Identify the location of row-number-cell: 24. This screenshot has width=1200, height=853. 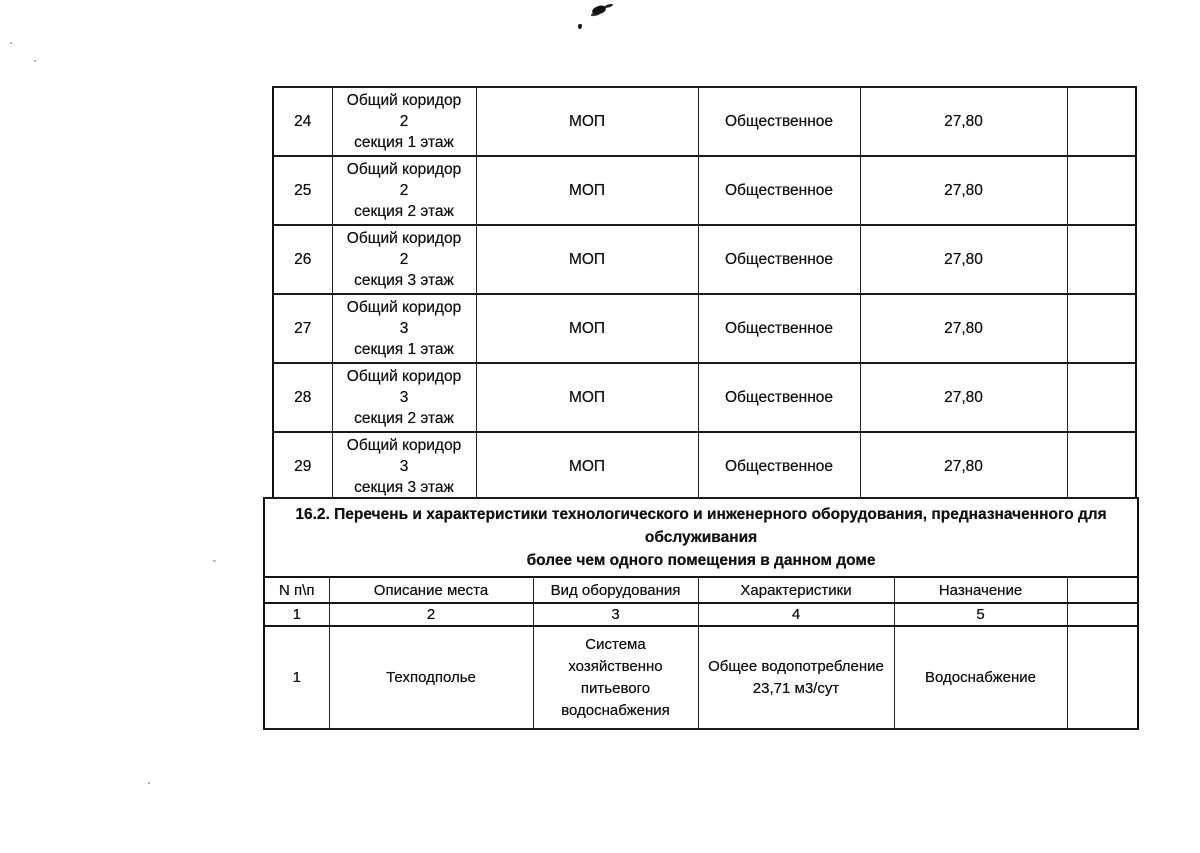
(302, 121).